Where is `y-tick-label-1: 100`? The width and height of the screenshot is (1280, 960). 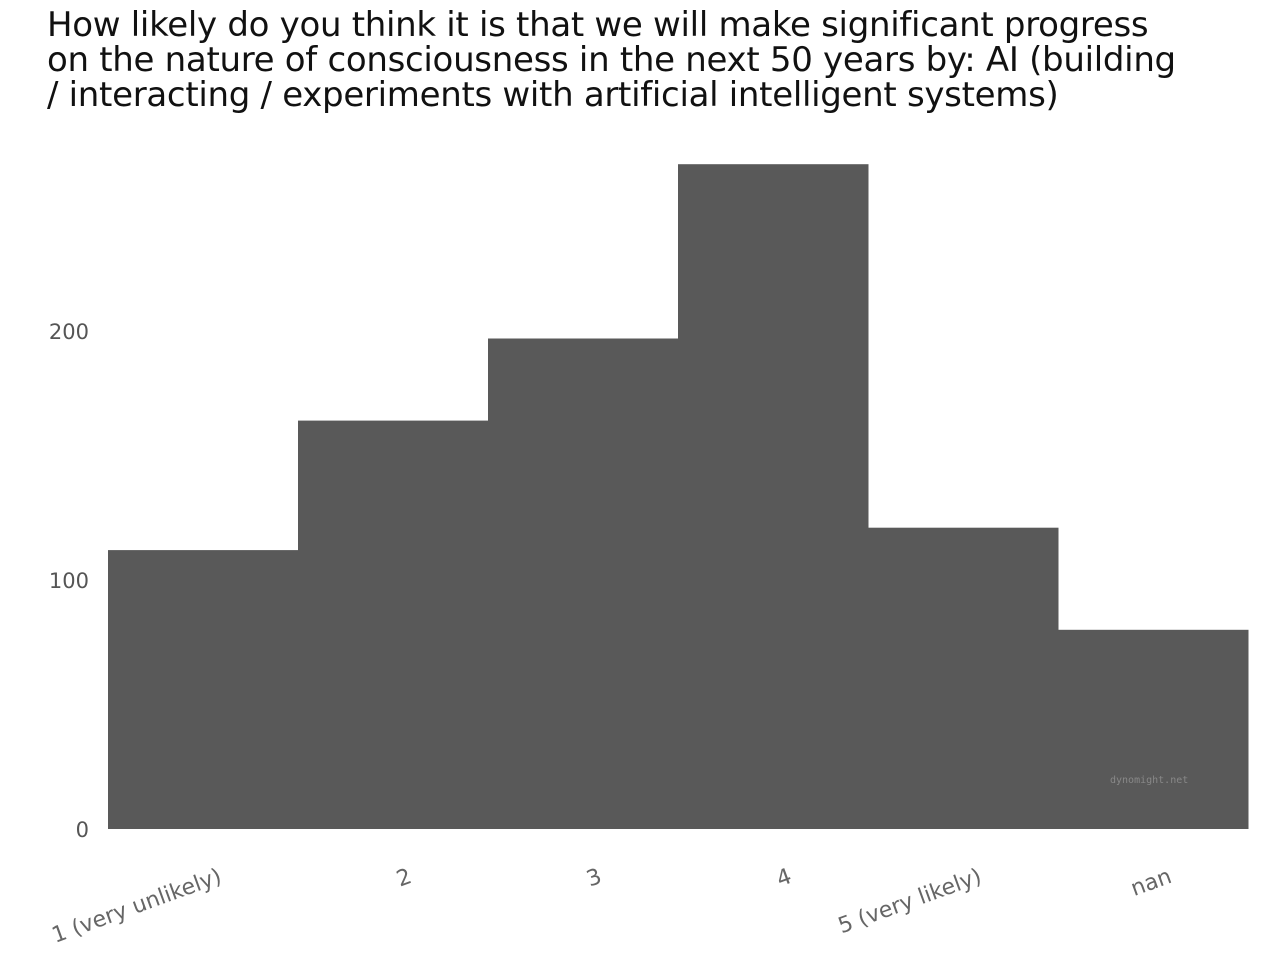 y-tick-label-1: 100 is located at coordinates (69, 581).